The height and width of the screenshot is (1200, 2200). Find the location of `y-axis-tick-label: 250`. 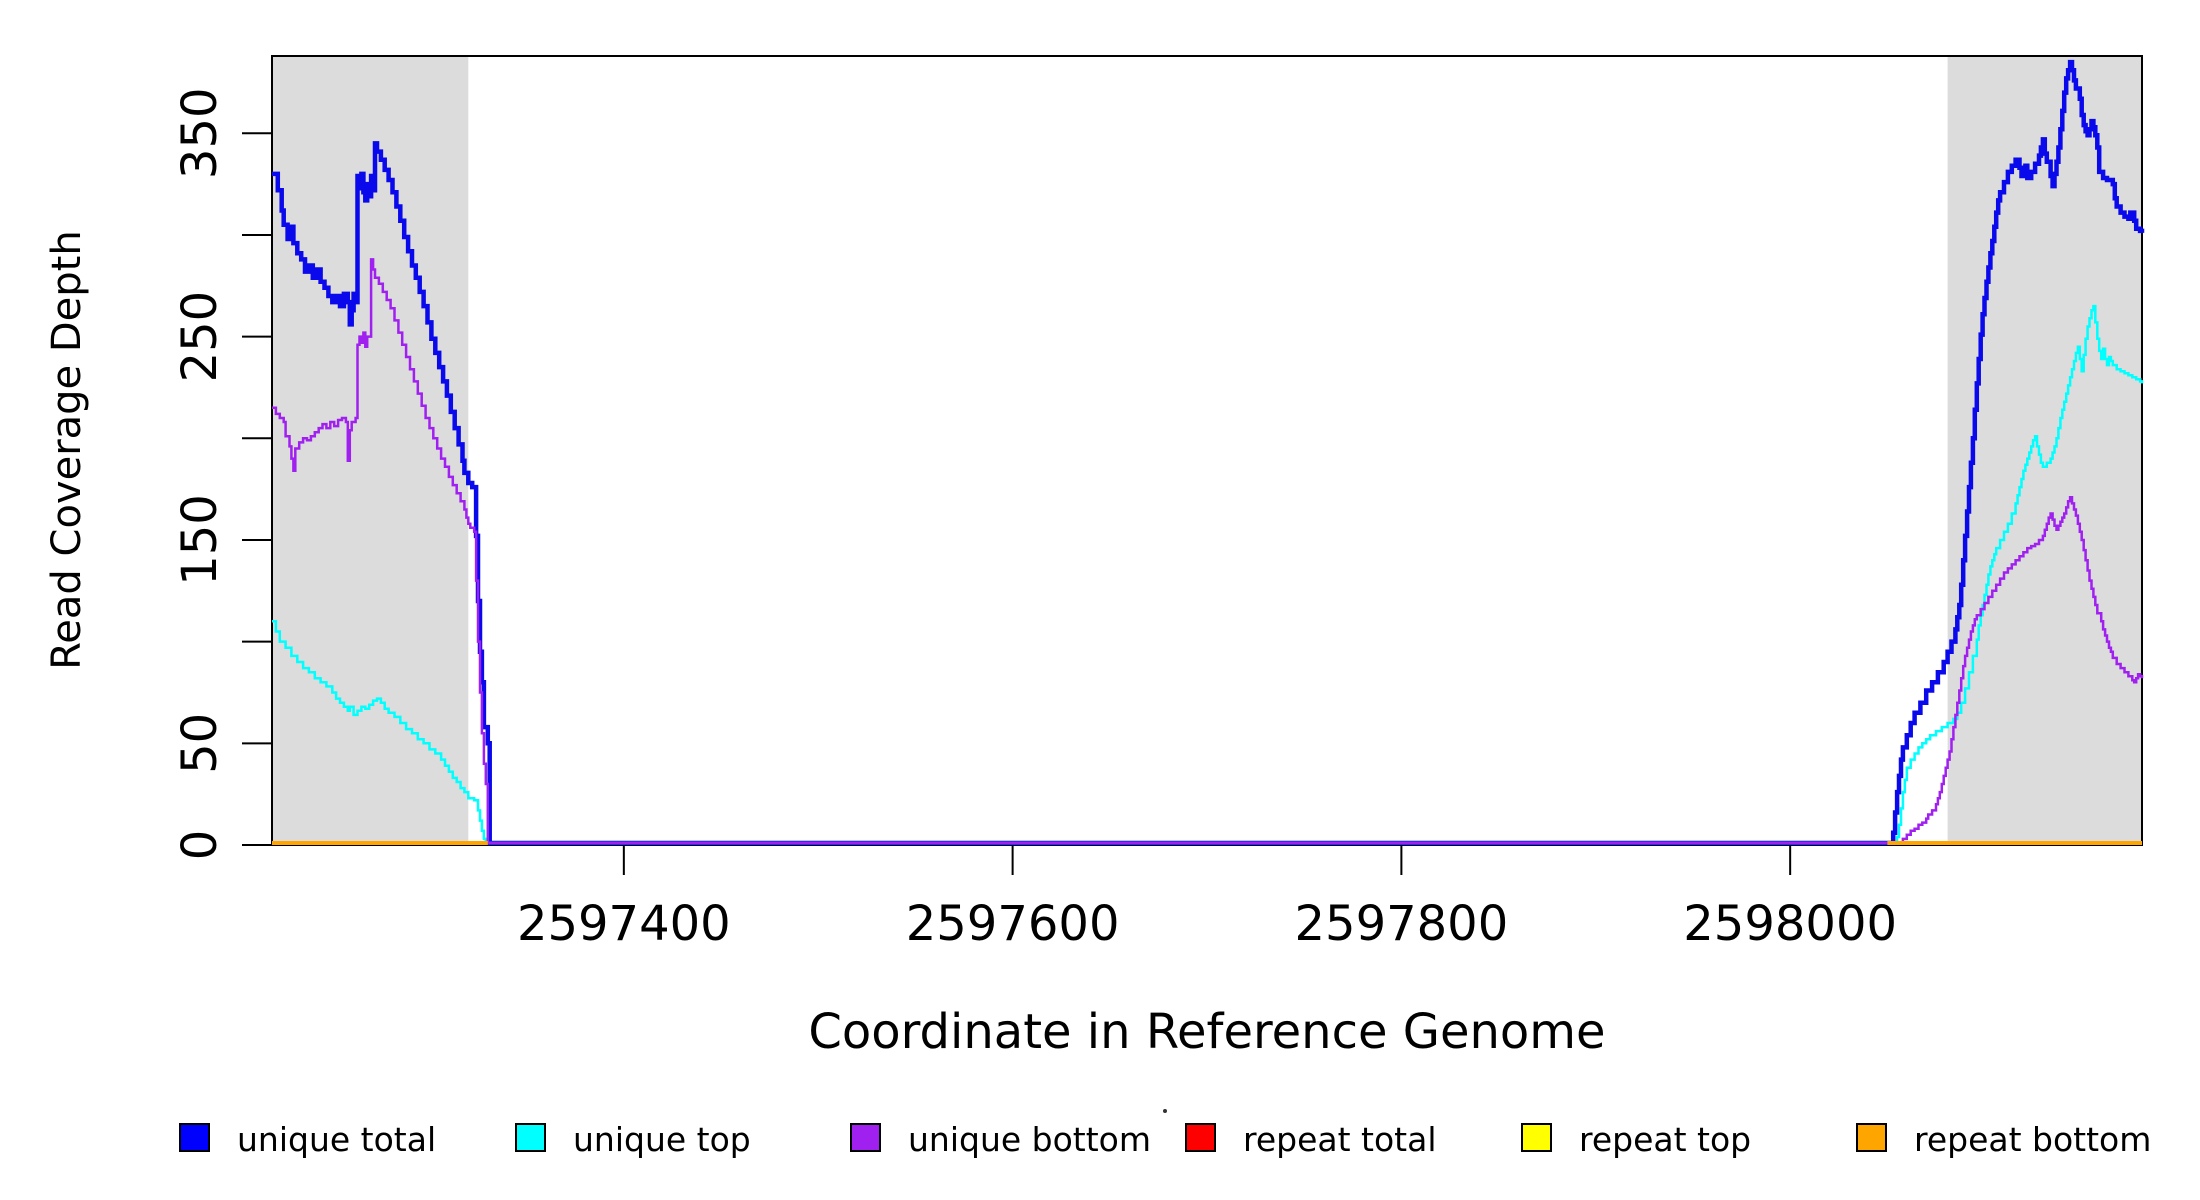

y-axis-tick-label: 250 is located at coordinates (200, 337).